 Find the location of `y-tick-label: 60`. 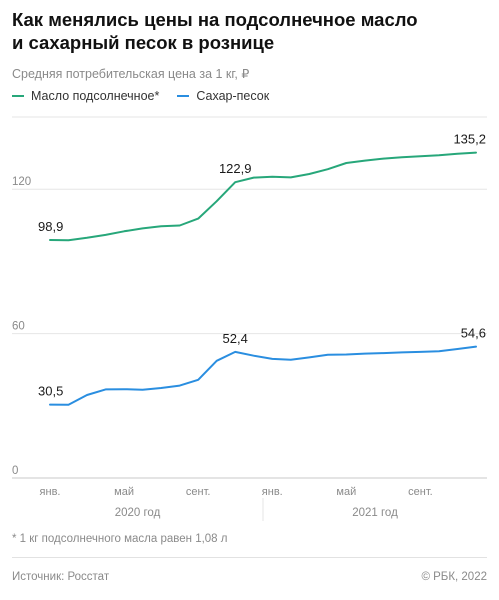

y-tick-label: 60 is located at coordinates (18, 327).